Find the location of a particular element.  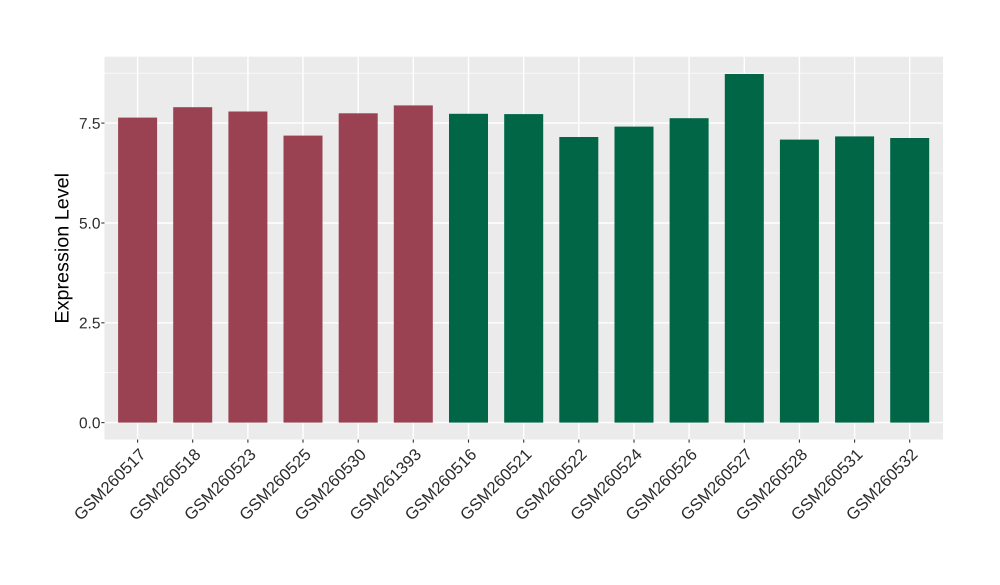

svg-text: 5.0 is located at coordinates (90, 224).